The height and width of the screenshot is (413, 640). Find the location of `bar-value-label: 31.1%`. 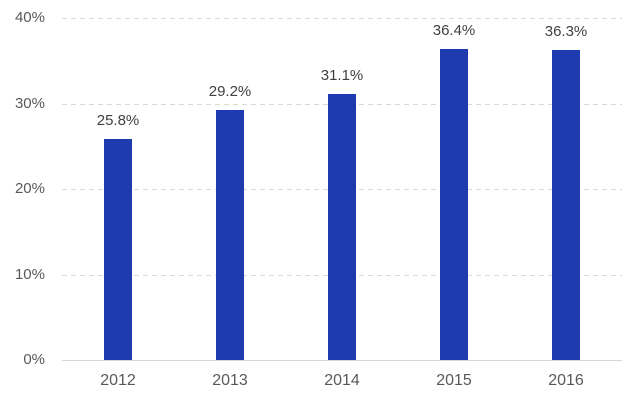

bar-value-label: 31.1% is located at coordinates (342, 76).